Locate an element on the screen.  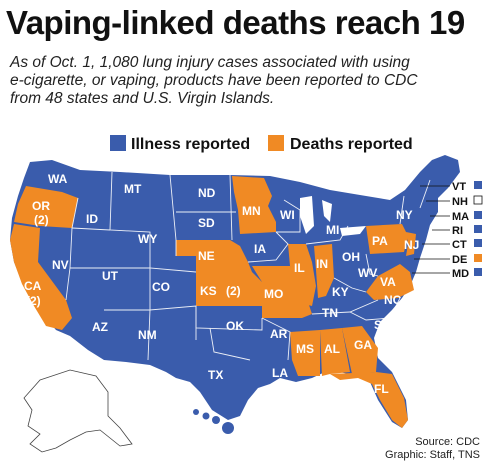
label-ut: UT is located at coordinates (110, 276).